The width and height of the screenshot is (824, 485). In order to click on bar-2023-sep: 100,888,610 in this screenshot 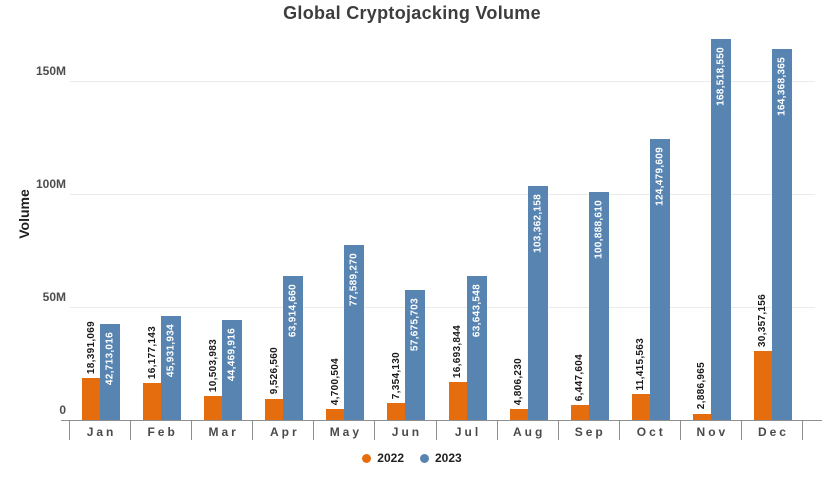, I will do `click(598, 306)`.